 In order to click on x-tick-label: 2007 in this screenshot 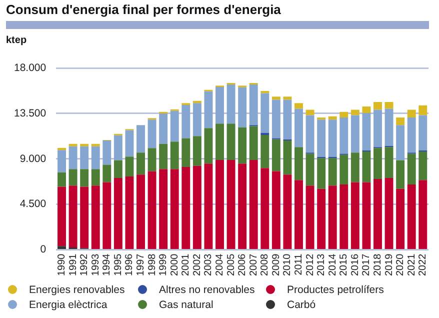, I will do `click(254, 264)`.